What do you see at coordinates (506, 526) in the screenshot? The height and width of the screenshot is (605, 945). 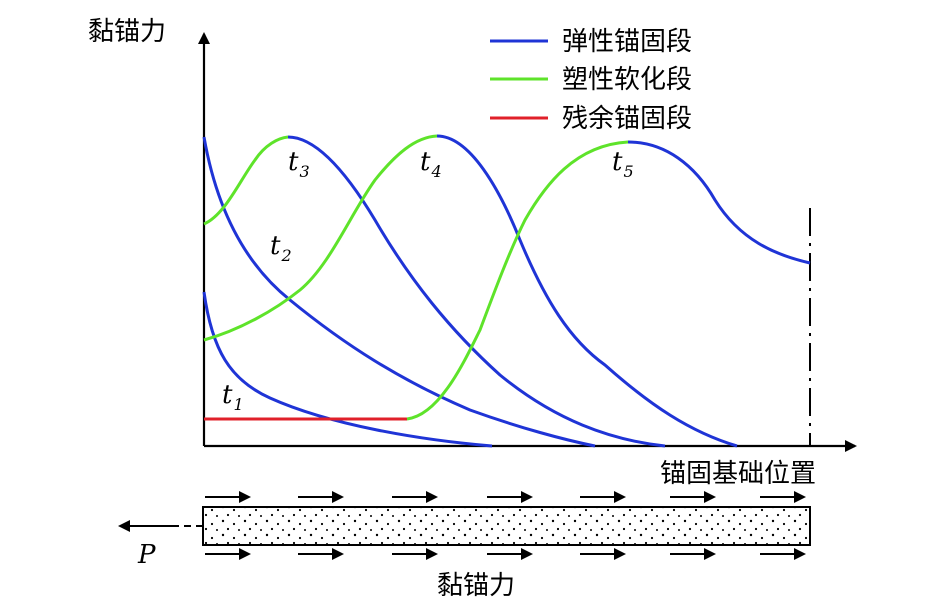 I see `anchor-bar` at bounding box center [506, 526].